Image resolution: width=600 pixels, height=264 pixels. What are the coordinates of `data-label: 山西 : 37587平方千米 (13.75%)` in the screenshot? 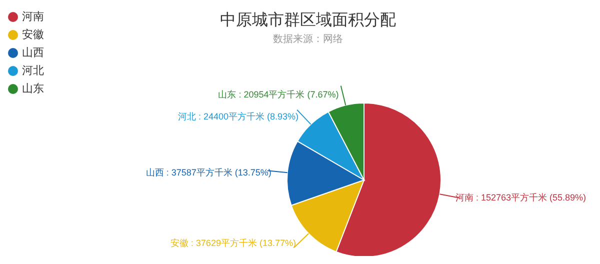 It's located at (209, 172).